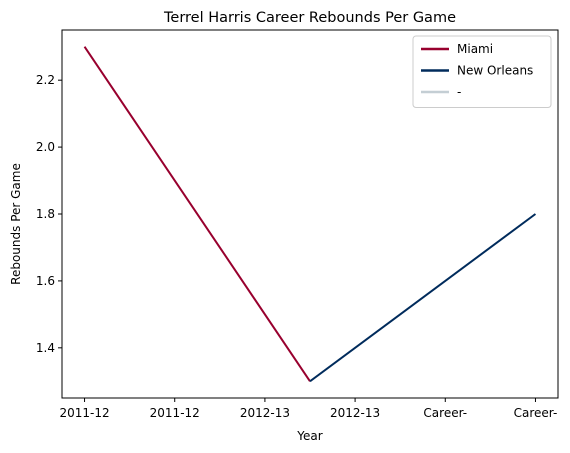 The height and width of the screenshot is (453, 570). Describe the element at coordinates (45, 281) in the screenshot. I see `y-tick-label: 1.6` at that location.